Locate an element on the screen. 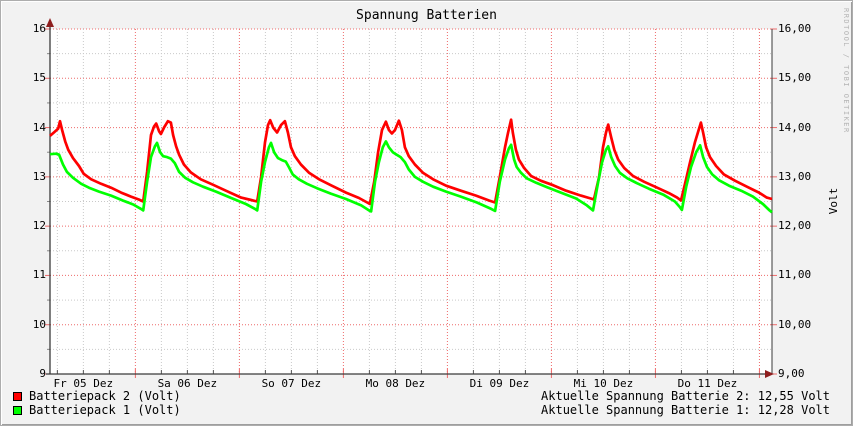  y-tick-label-right: 16,00 is located at coordinates (795, 28).